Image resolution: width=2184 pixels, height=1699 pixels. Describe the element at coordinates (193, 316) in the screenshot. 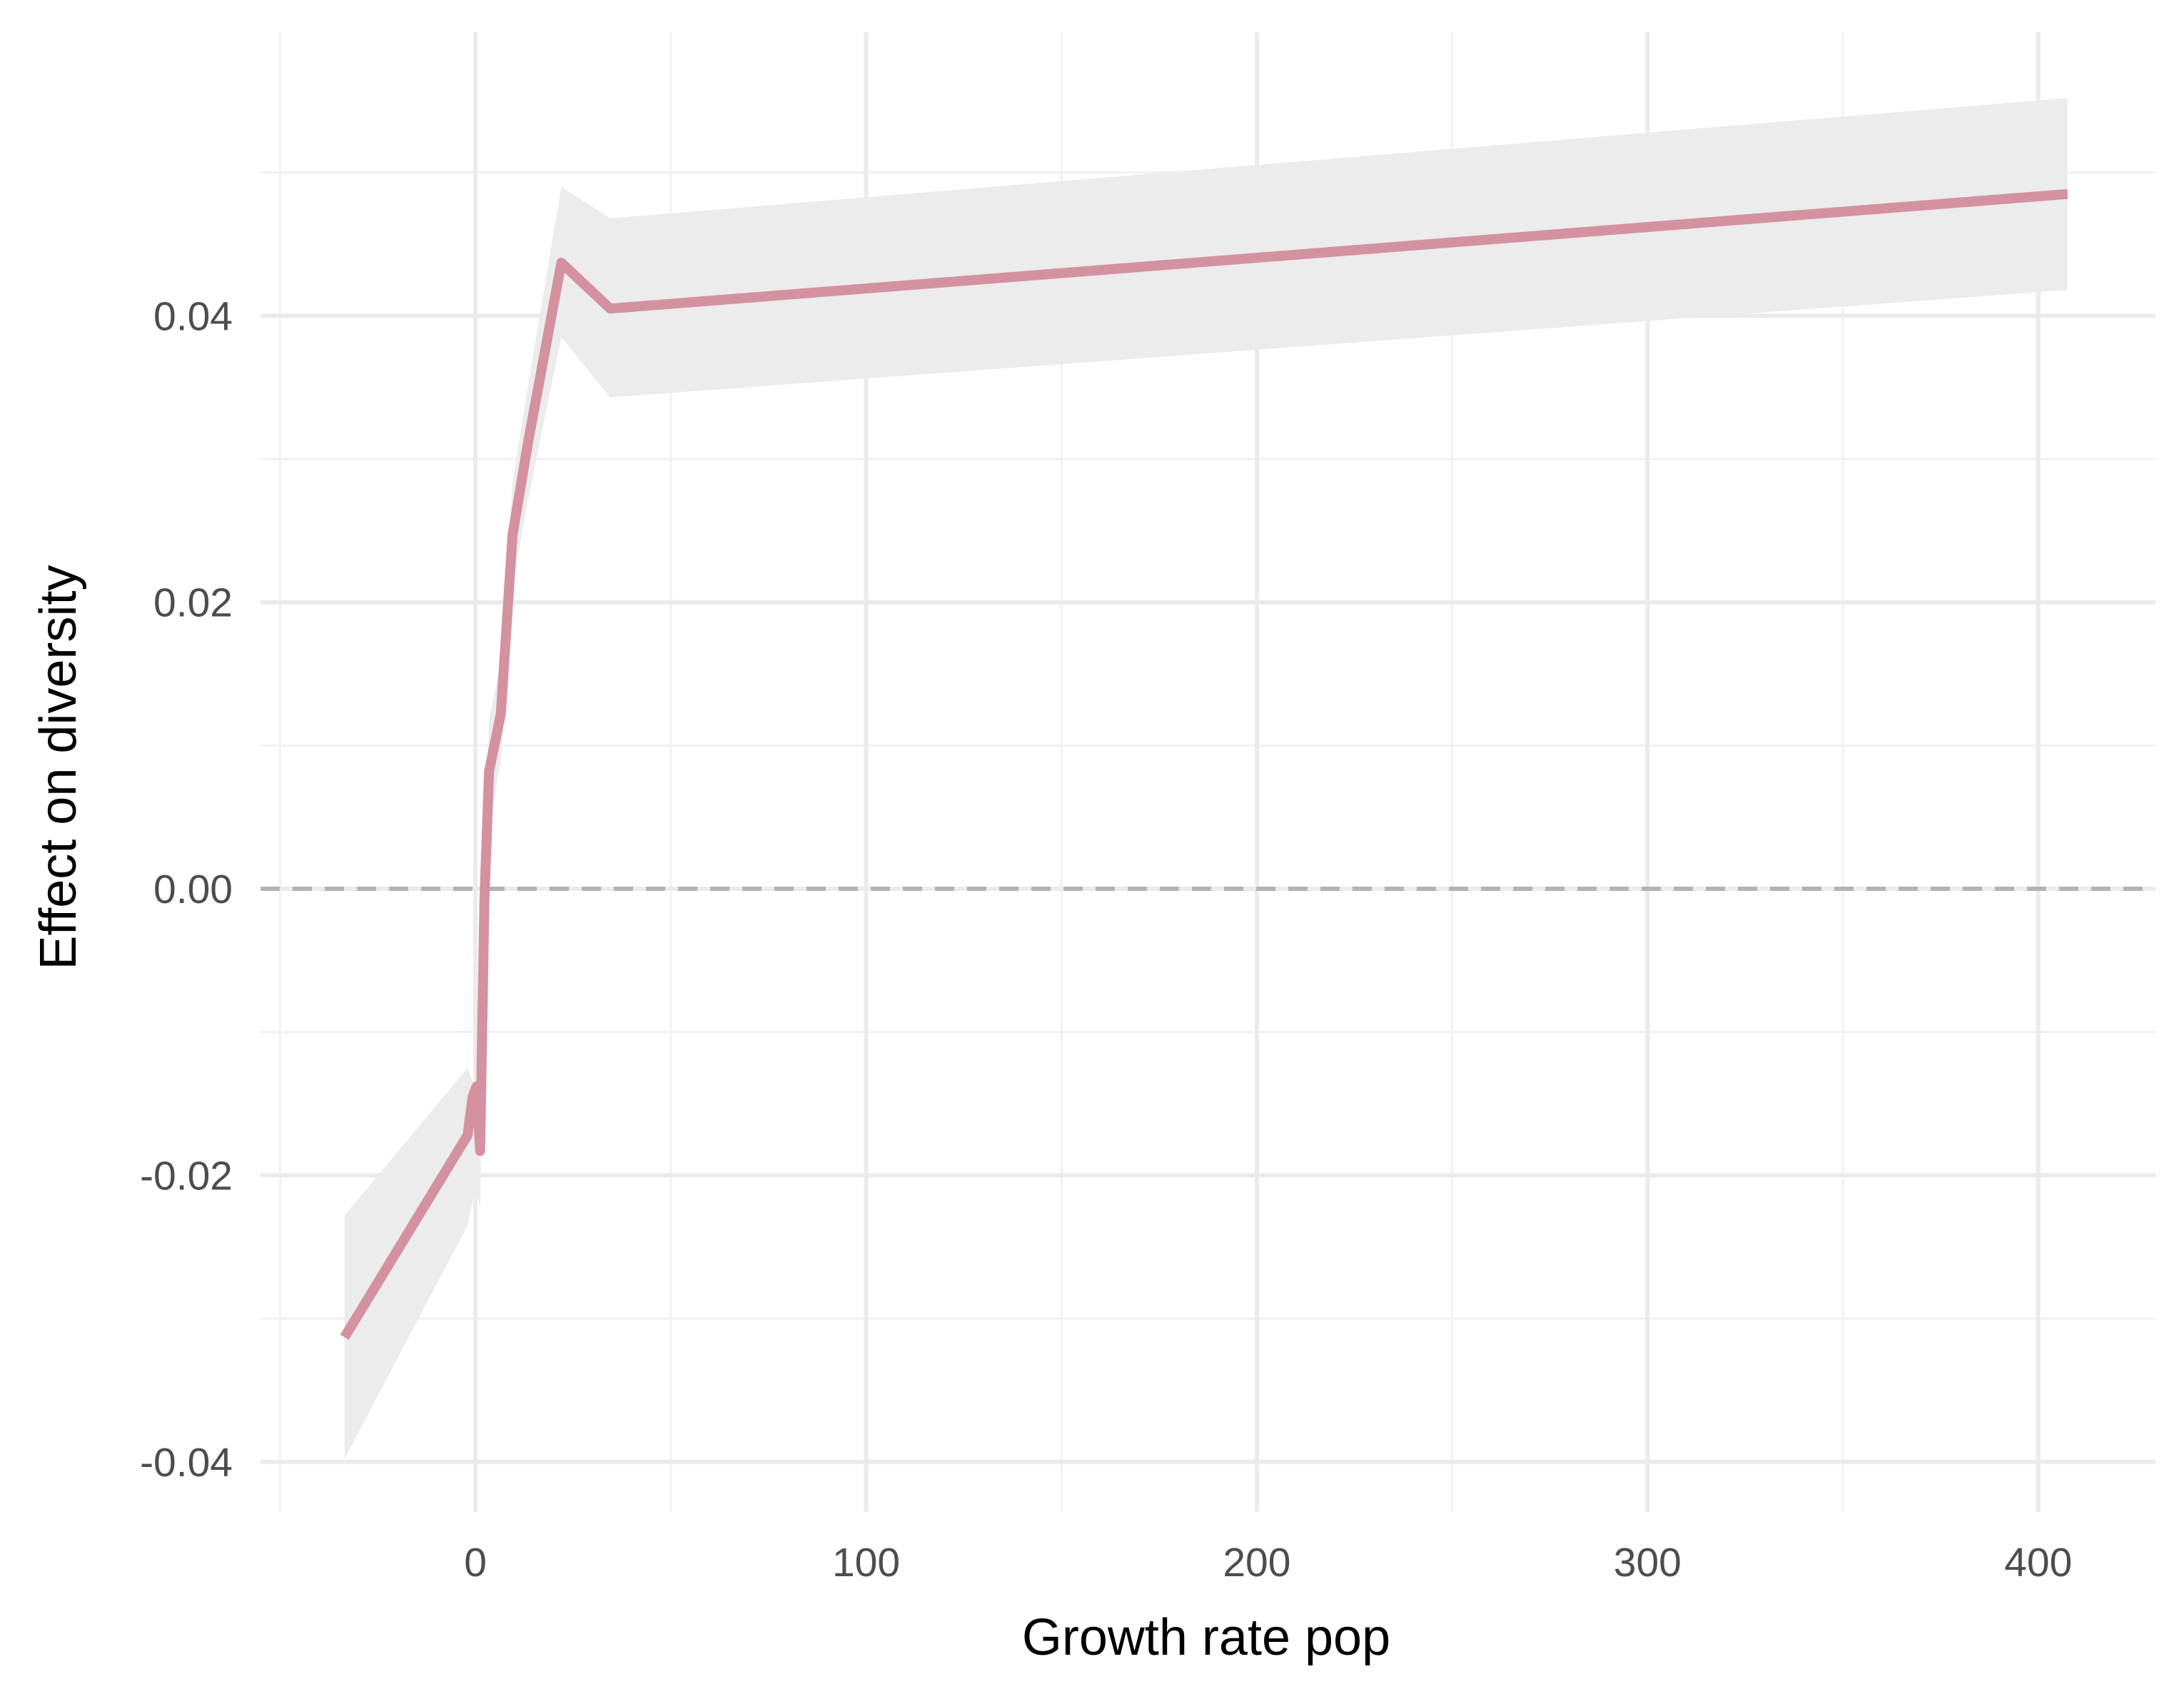

I see `y-tick-label-4: 0.04` at that location.